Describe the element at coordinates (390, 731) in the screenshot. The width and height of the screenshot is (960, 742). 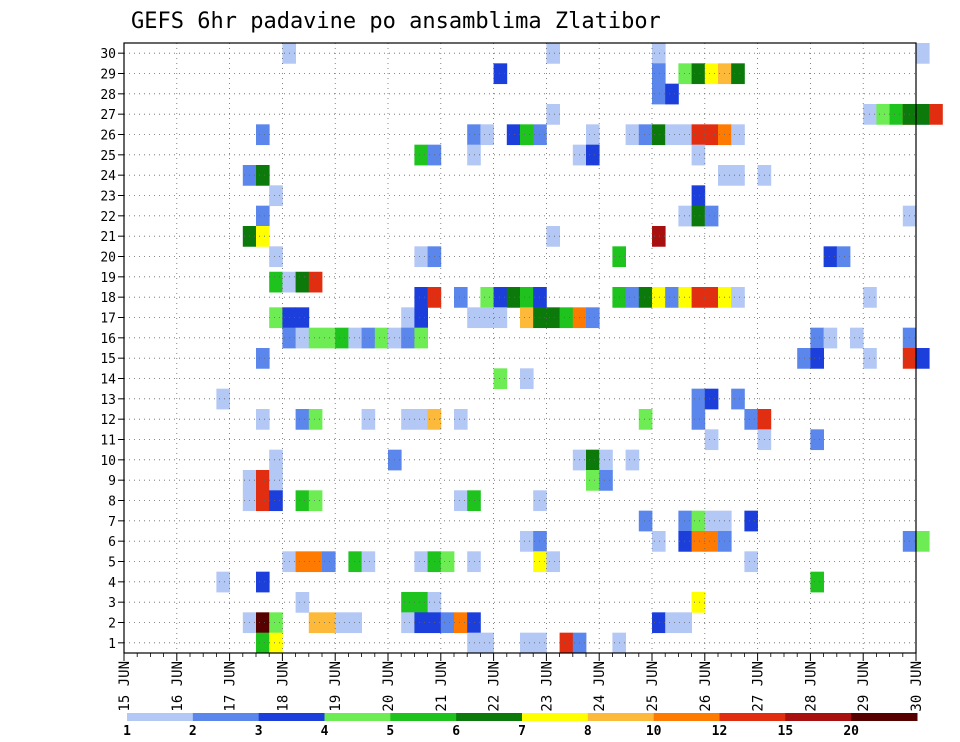
I see `legend-label: 5` at that location.